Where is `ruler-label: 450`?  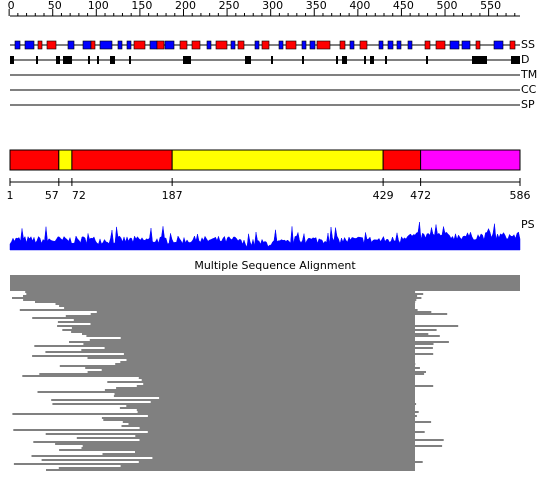
ruler-label: 450 is located at coordinates (403, 6).